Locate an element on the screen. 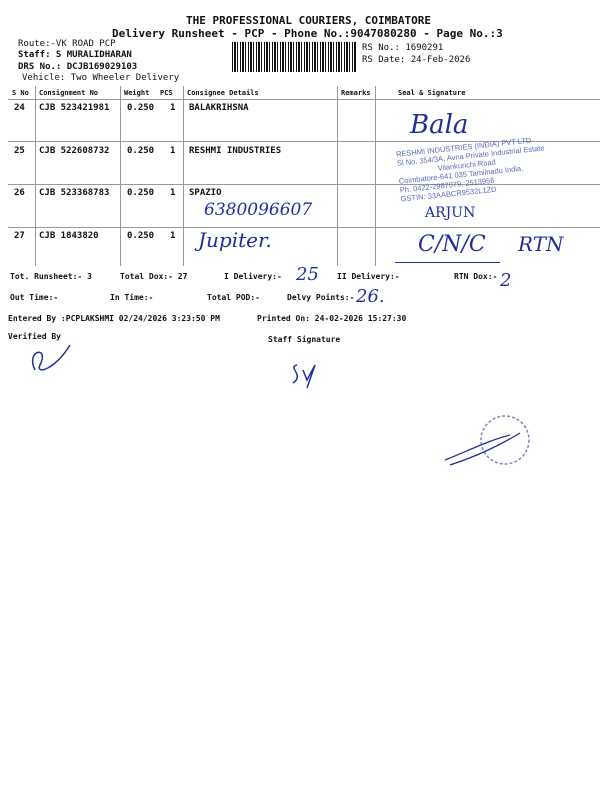 Image resolution: width=600 pixels, height=800 pixels. row-consignment: CJB 1843820 is located at coordinates (69, 236).